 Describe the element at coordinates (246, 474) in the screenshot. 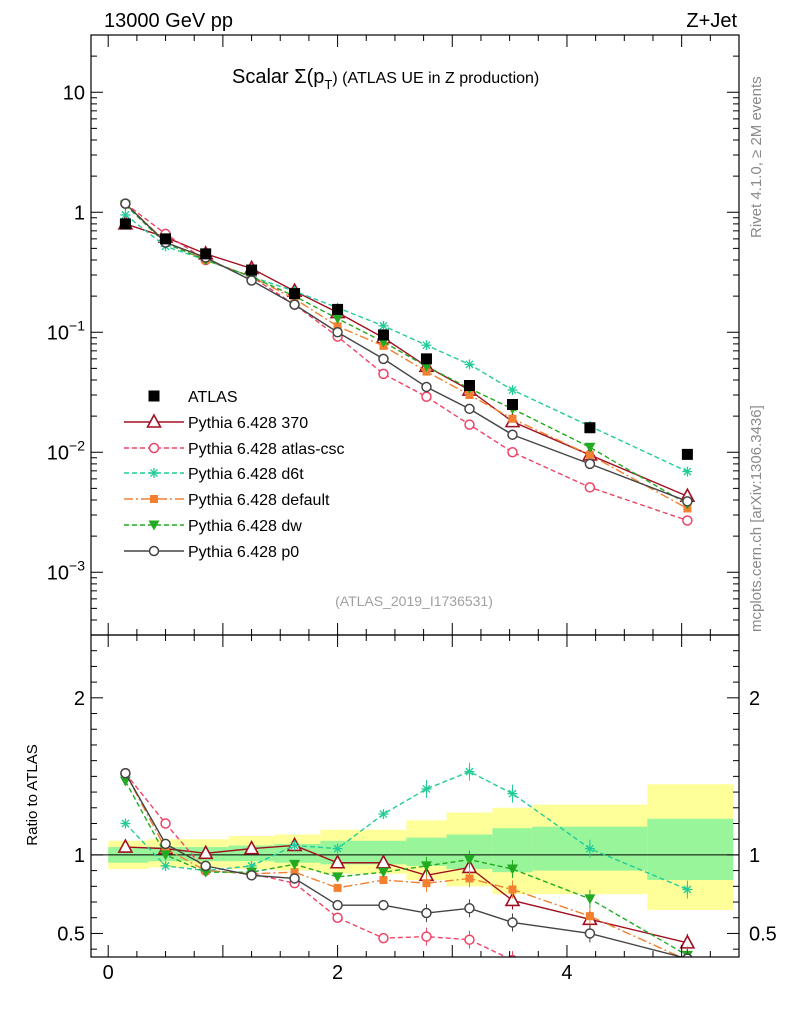

I see `legend-label-d6t: Pythia 6.428 d6t` at that location.